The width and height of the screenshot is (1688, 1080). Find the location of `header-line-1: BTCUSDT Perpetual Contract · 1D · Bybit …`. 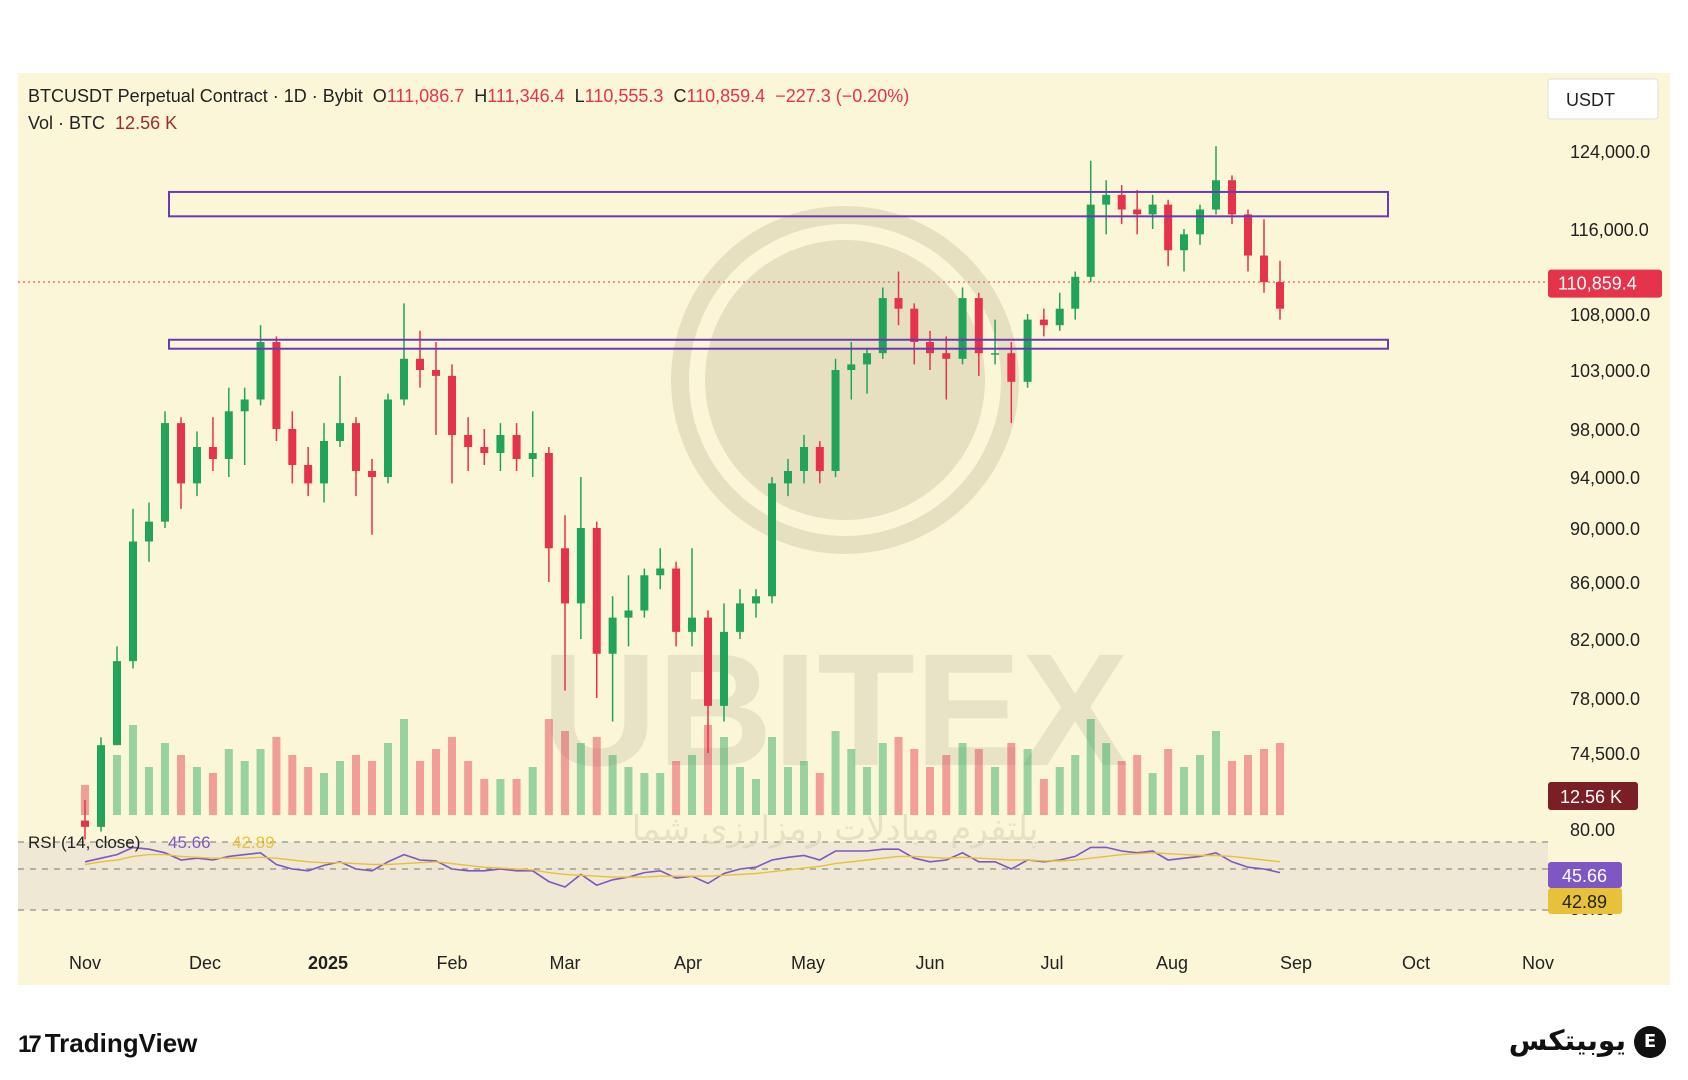

header-line-1: BTCUSDT Perpetual Contract · 1D · Bybit … is located at coordinates (468, 96).